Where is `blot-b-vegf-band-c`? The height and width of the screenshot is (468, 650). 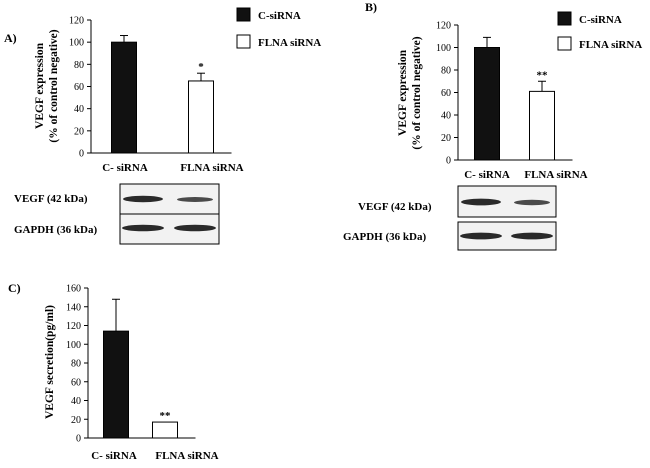 blot-b-vegf-band-c is located at coordinates (481, 202).